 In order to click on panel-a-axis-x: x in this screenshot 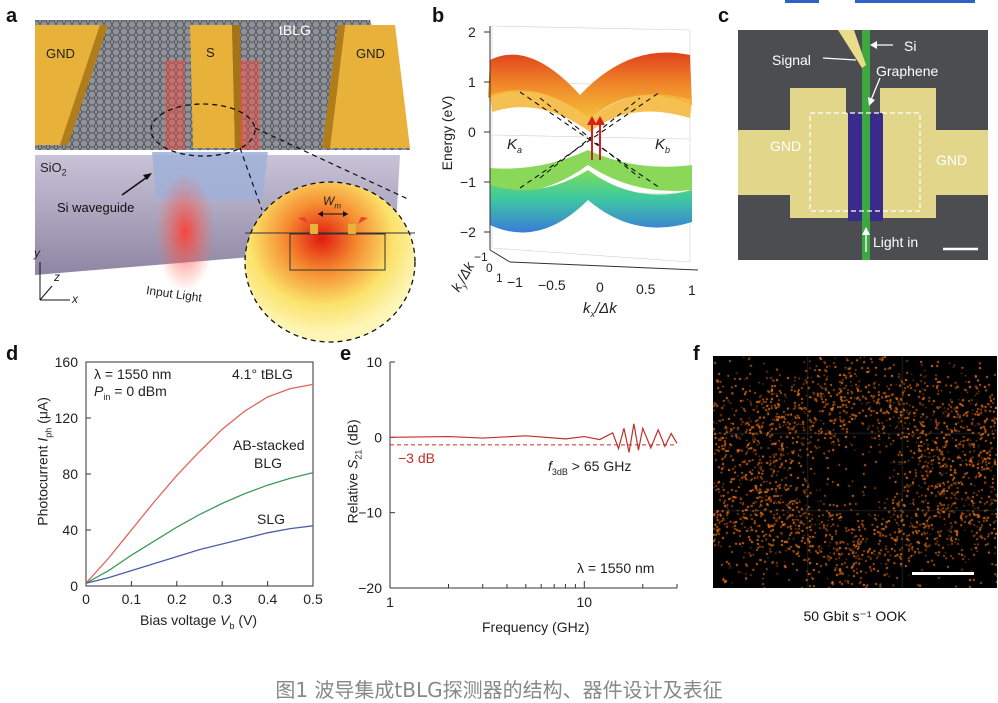, I will do `click(75, 299)`.